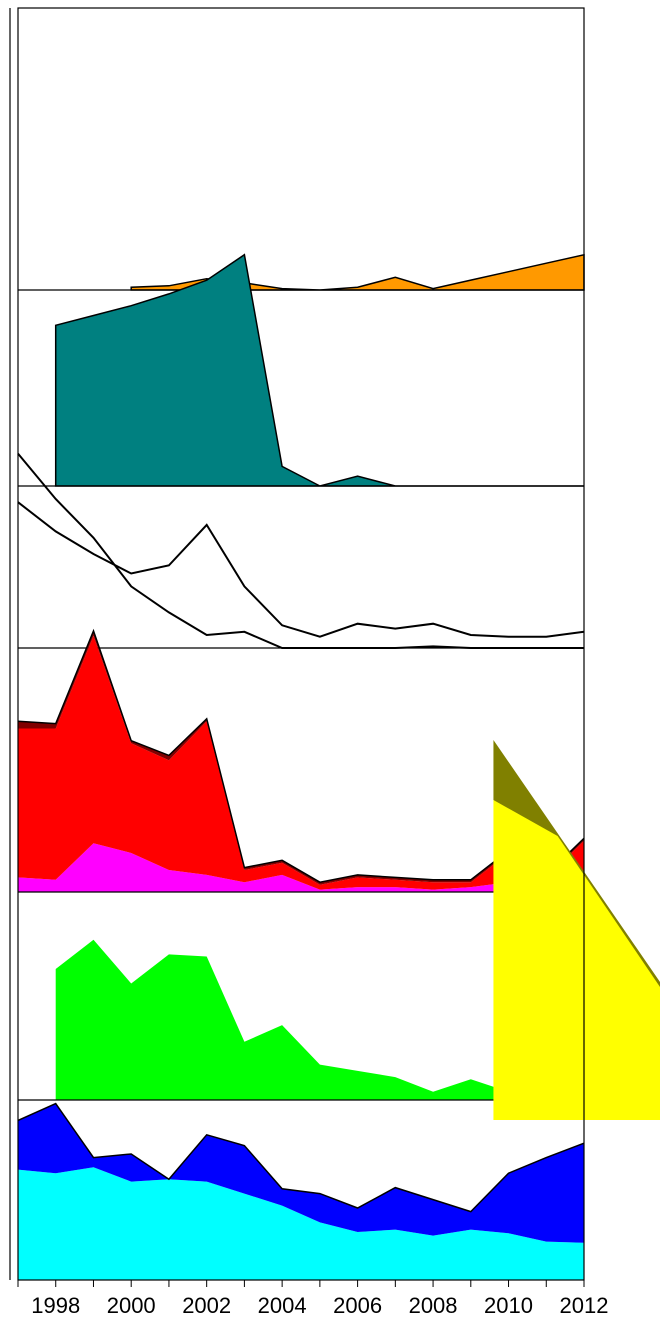 This screenshot has width=660, height=1331. I want to click on overlay-unused, so click(525, 370).